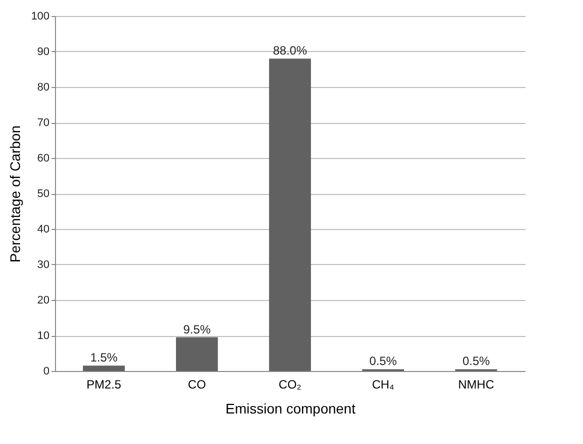  I want to click on y-tick-label: 80, so click(43, 88).